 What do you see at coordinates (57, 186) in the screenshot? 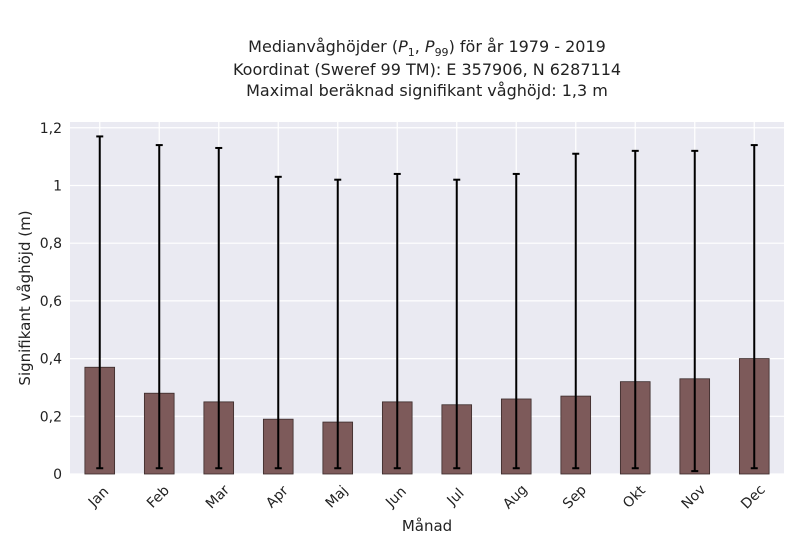
I see `y-tick-label: 1` at bounding box center [57, 186].